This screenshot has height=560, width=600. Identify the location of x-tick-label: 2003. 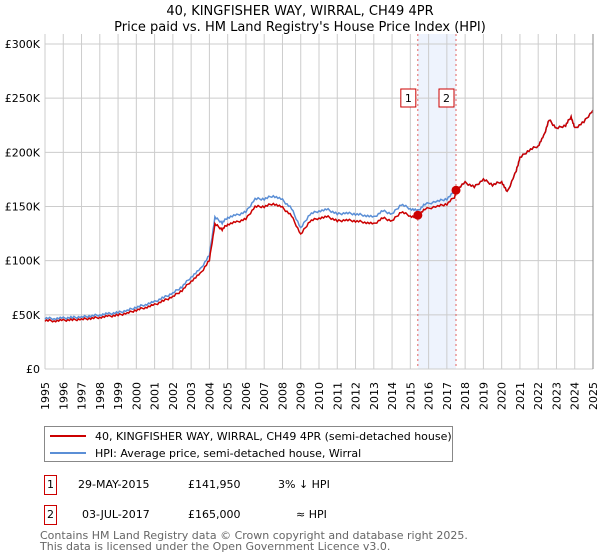
(191, 396).